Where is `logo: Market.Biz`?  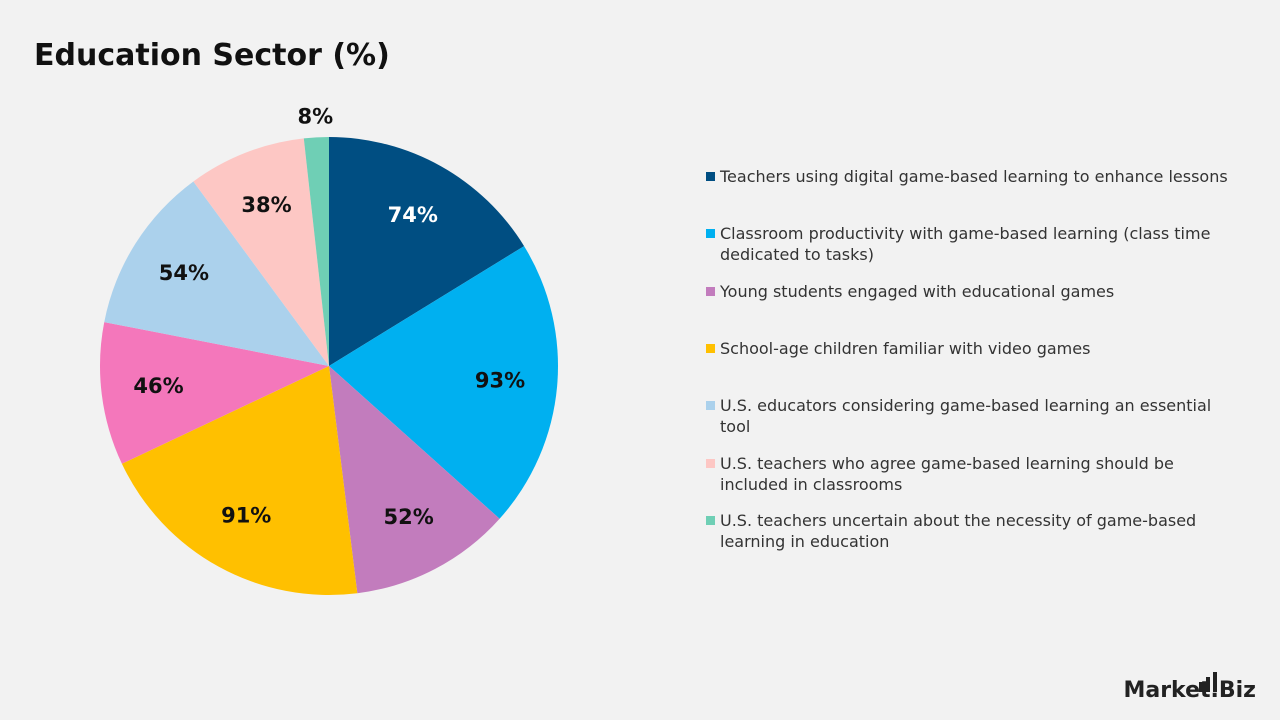 logo: Market.Biz is located at coordinates (1189, 690).